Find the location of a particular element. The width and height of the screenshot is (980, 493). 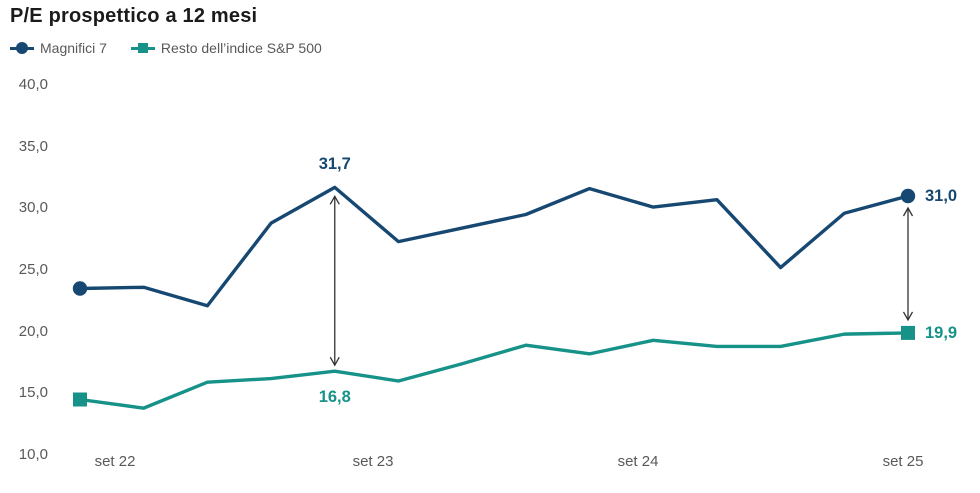

legend-item-resto-sp500: Resto dell’indice S&P 500 is located at coordinates (226, 48).